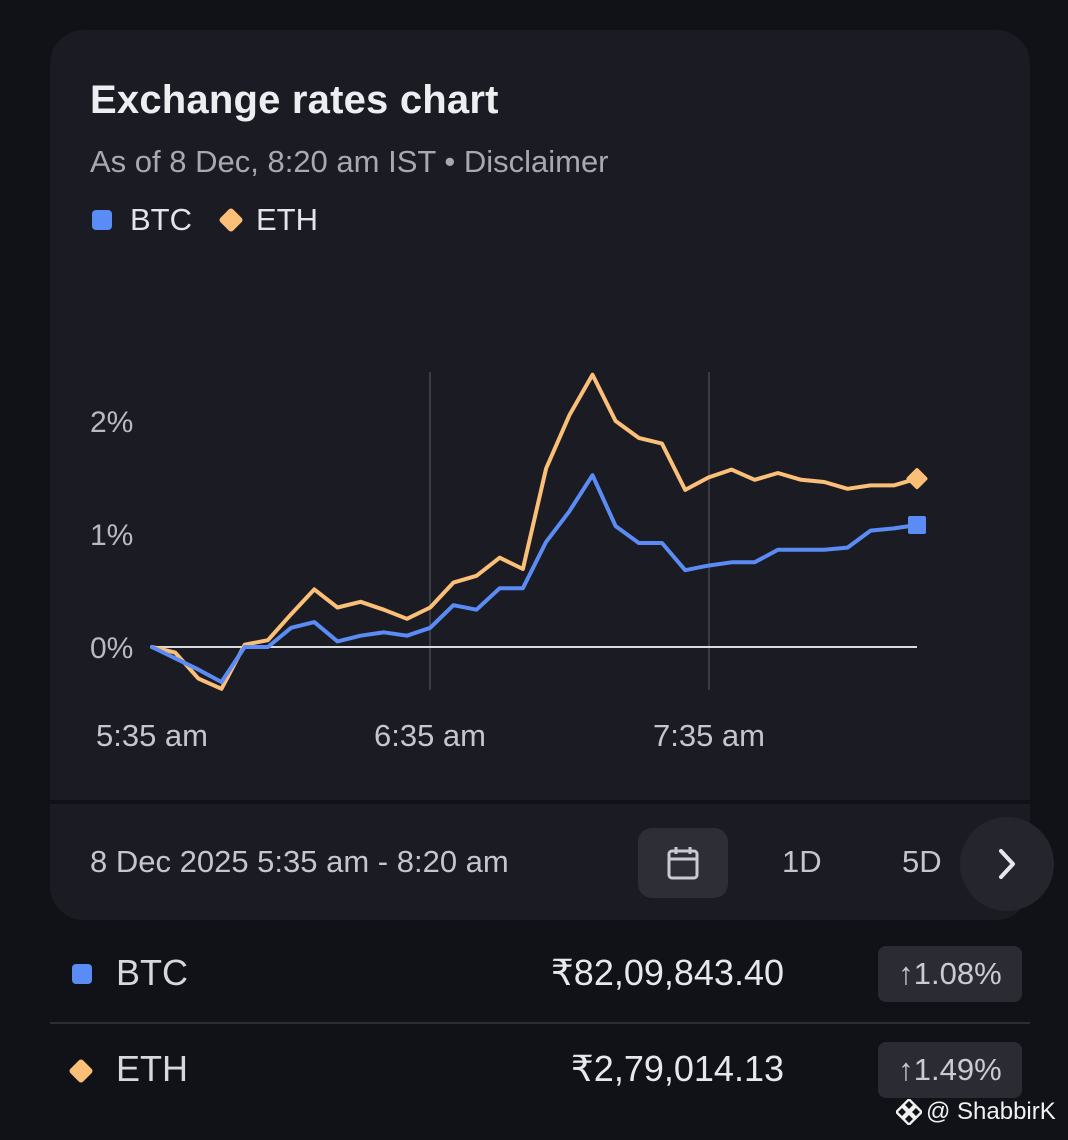 Image resolution: width=1068 pixels, height=1140 pixels. I want to click on calendar-icon, so click(683, 863).